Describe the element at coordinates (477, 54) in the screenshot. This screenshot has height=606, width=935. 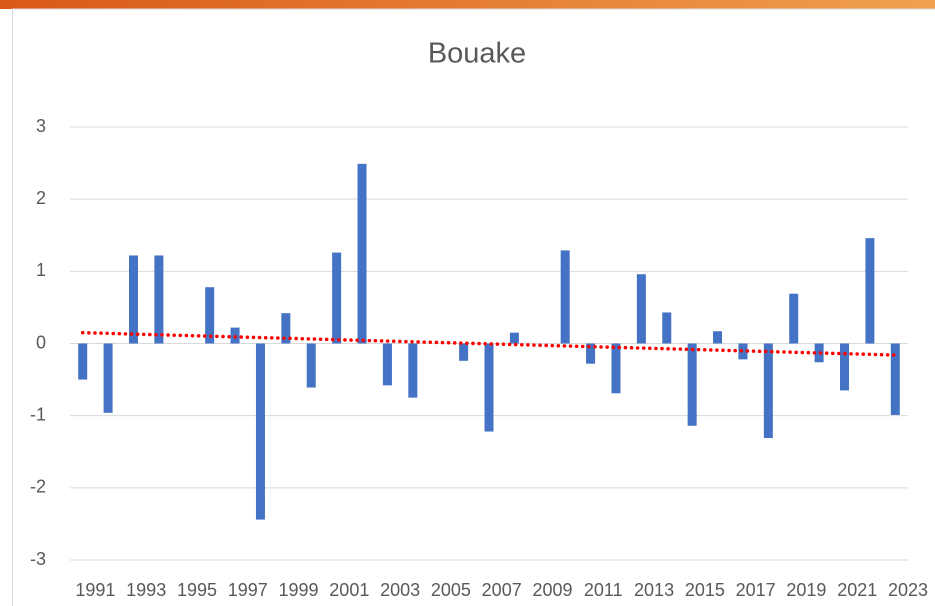
I see `chart-title: Bouake` at that location.